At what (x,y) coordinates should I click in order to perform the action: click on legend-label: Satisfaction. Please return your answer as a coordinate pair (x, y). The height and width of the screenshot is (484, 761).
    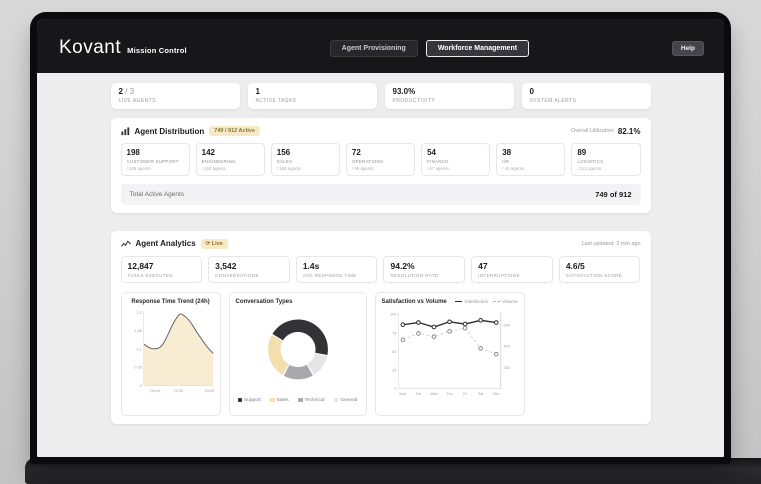
    Looking at the image, I should click on (476, 301).